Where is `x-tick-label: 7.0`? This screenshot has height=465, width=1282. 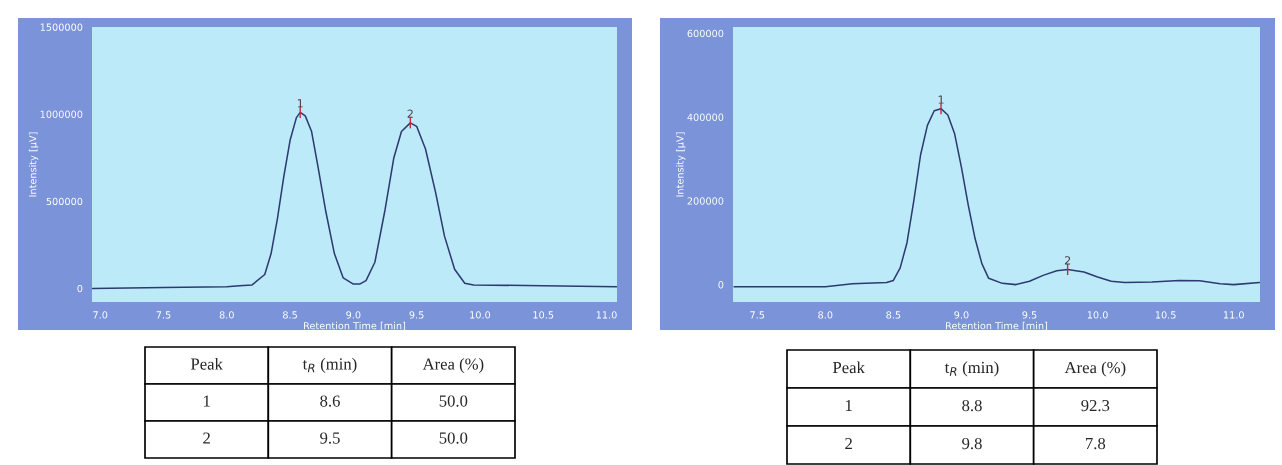
x-tick-label: 7.0 is located at coordinates (100, 315).